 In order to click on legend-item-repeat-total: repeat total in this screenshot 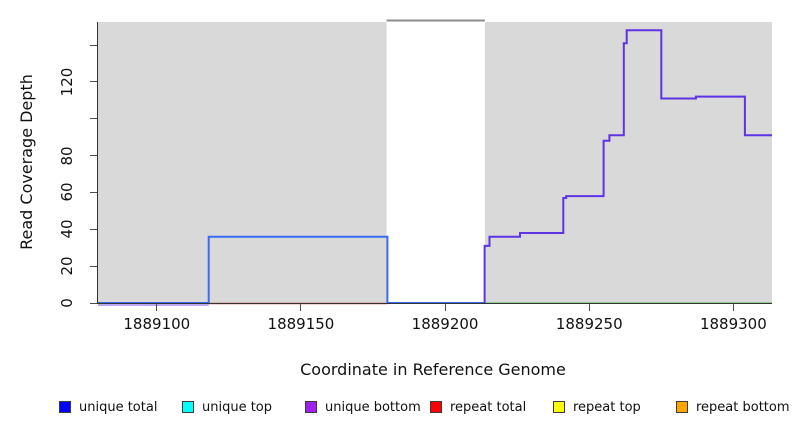, I will do `click(478, 407)`.